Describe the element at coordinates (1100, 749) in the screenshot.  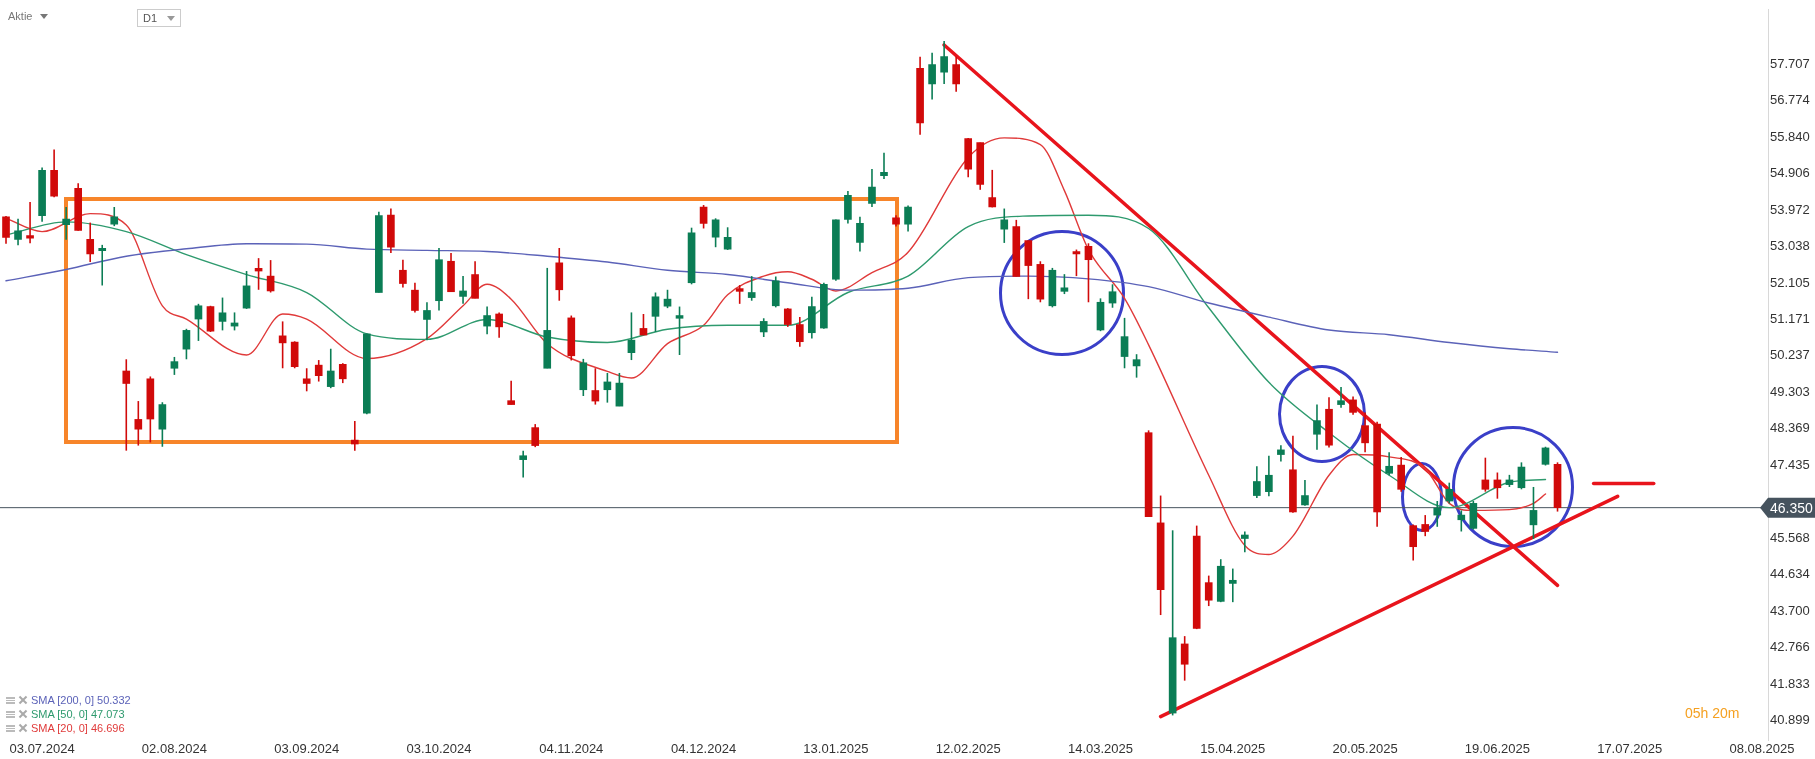
I see `x-tick-label: 14.03.2025` at that location.